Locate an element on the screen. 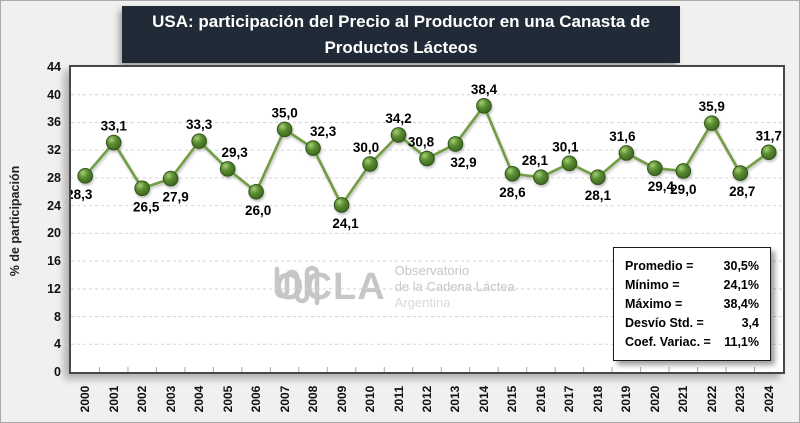 This screenshot has height=423, width=800. data-label-2018: 28,1 is located at coordinates (598, 195).